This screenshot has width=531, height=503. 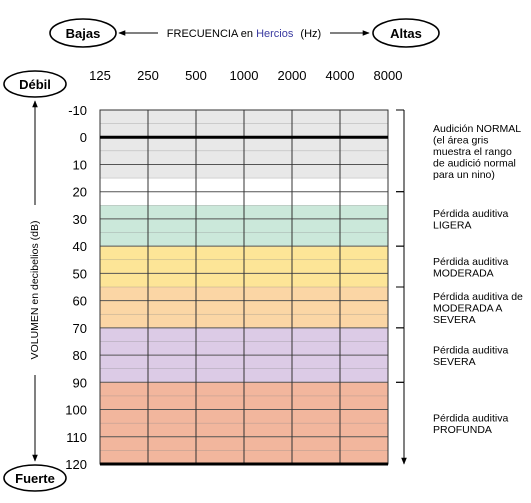 I want to click on y-tick-label-0: -10, so click(x=77, y=110).